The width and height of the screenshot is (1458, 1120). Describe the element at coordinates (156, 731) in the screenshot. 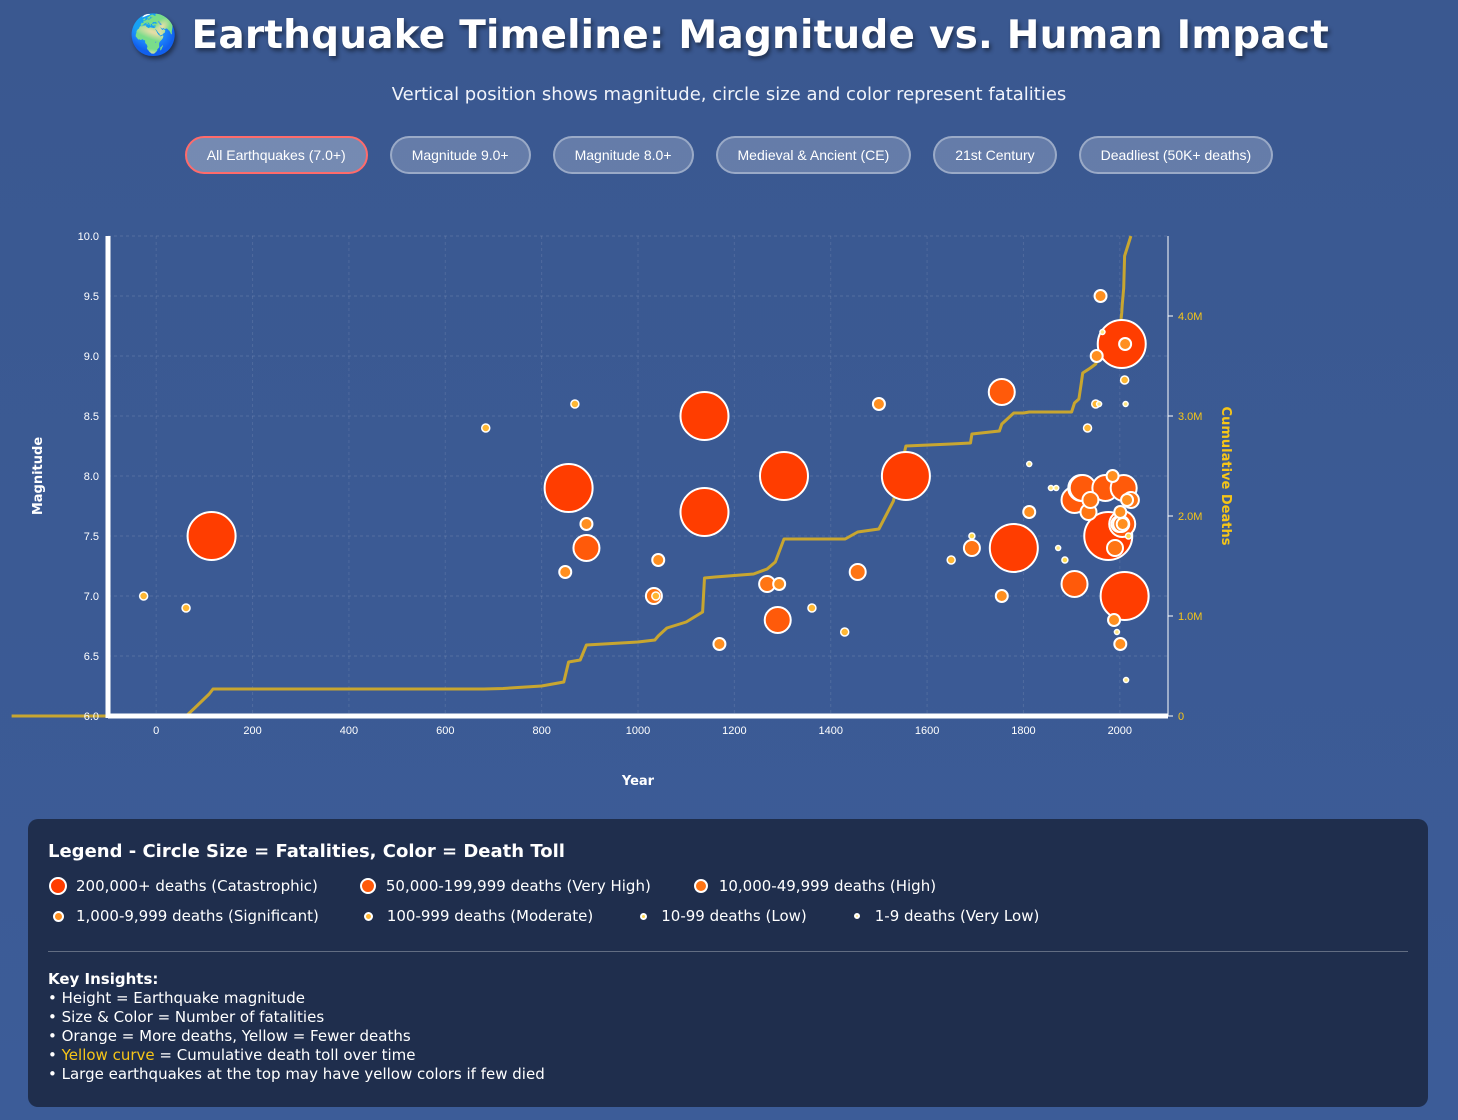

I see `x-tick-label: 0` at that location.